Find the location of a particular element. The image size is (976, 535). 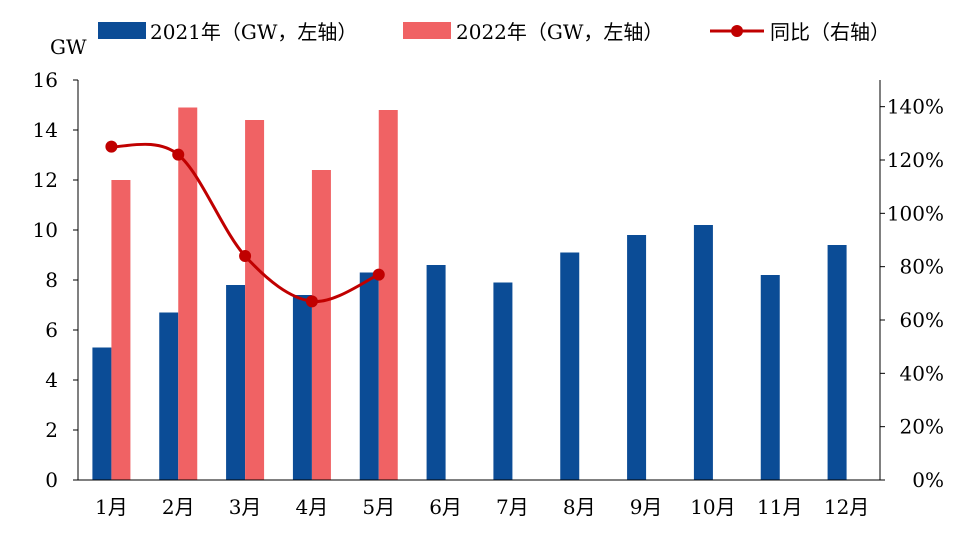

y-left-tick-label-2: 2 is located at coordinates (51, 430).